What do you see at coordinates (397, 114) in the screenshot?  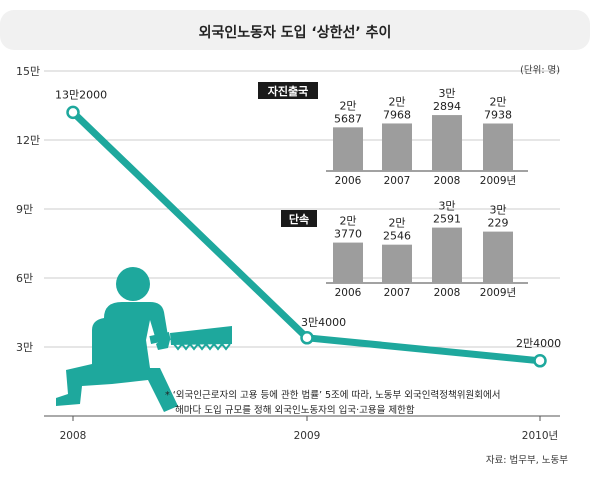 I see `bar-value-label-bottom: 7968` at bounding box center [397, 114].